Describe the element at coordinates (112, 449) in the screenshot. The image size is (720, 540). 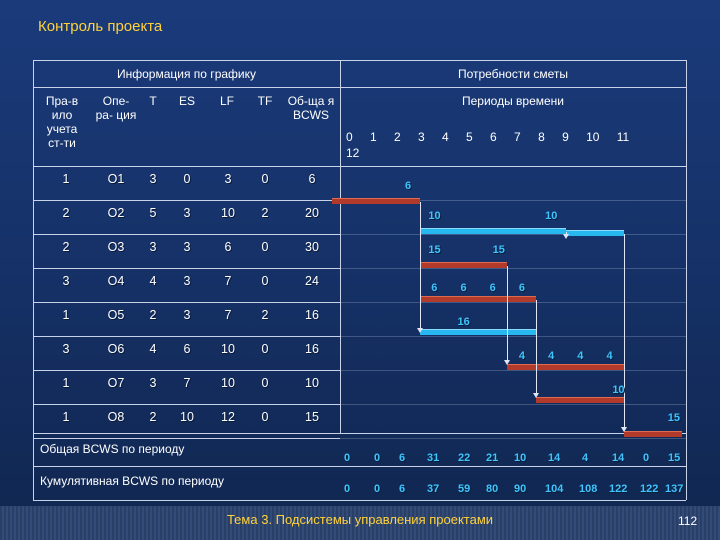
I see `period-bcws-label: Общая BCWS по периоду` at that location.